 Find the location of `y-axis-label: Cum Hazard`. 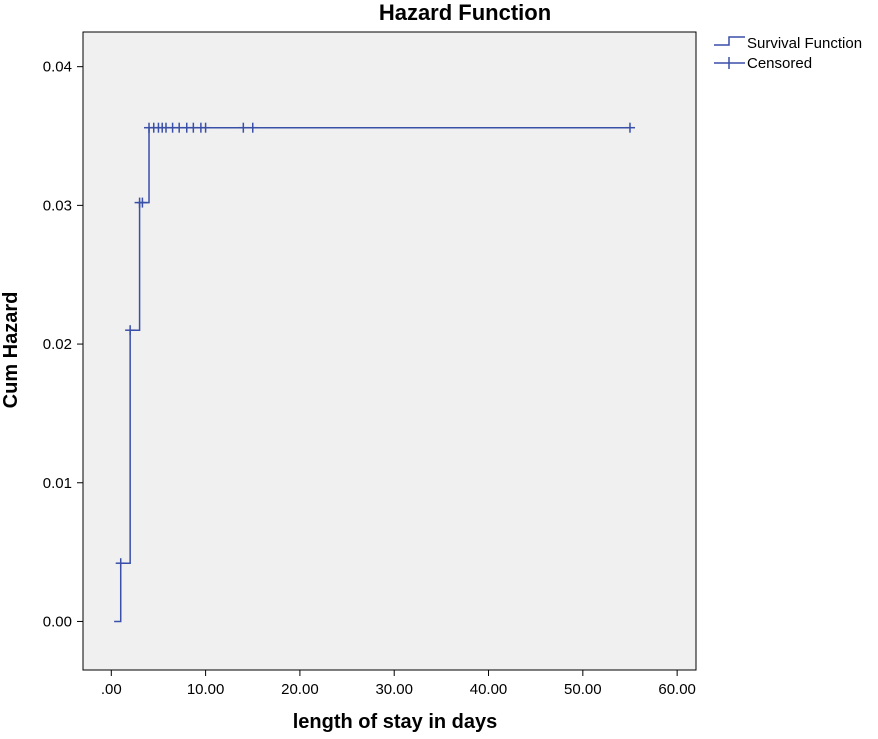

y-axis-label: Cum Hazard is located at coordinates (11, 350).